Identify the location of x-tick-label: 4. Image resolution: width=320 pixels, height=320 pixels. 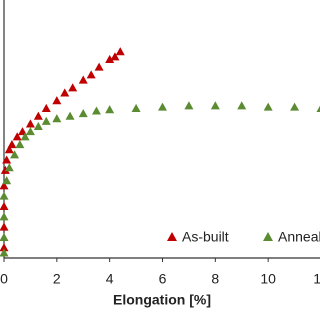
(110, 279).